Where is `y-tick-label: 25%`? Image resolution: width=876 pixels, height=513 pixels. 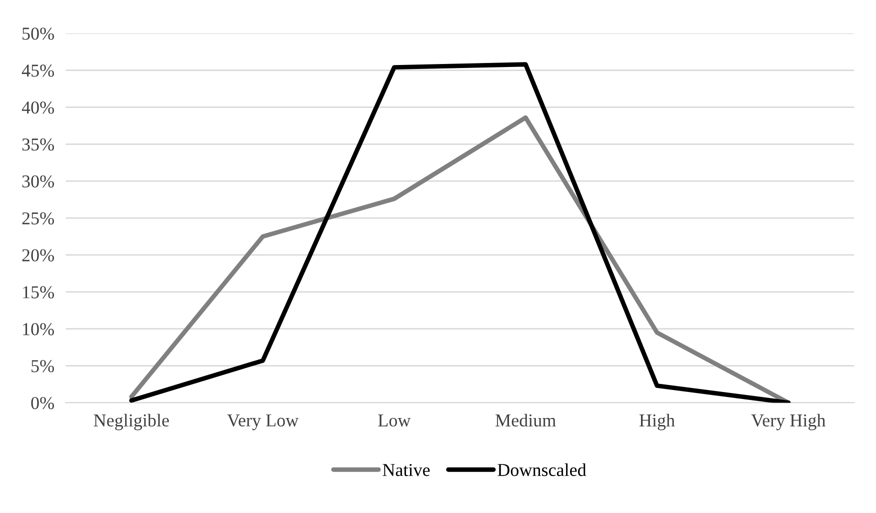 y-tick-label: 25% is located at coordinates (38, 218).